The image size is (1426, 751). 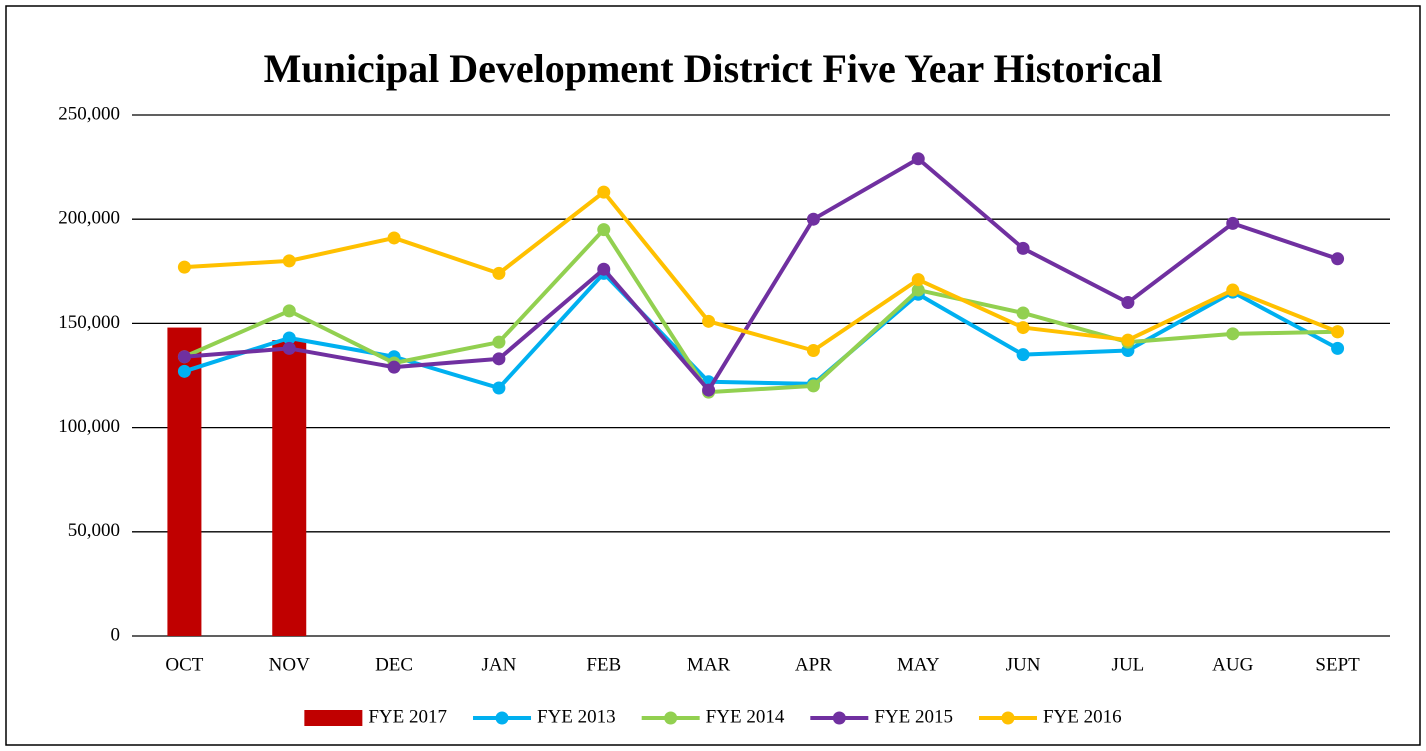 I want to click on y-tick-label: 100,000, so click(x=89, y=426).